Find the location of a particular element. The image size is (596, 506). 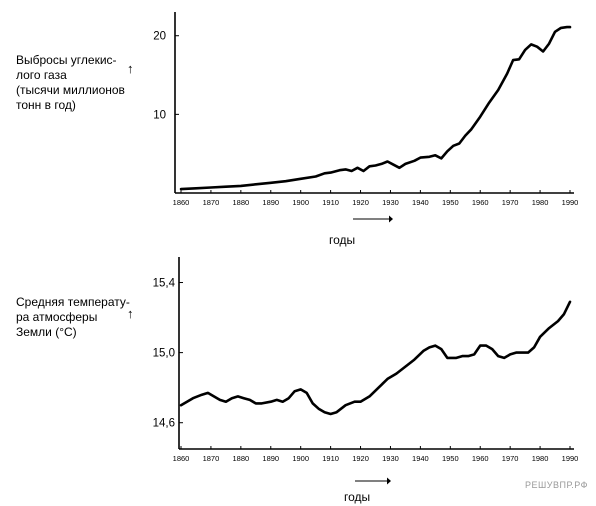

temperature-x-tick-label: 1880 is located at coordinates (241, 458).